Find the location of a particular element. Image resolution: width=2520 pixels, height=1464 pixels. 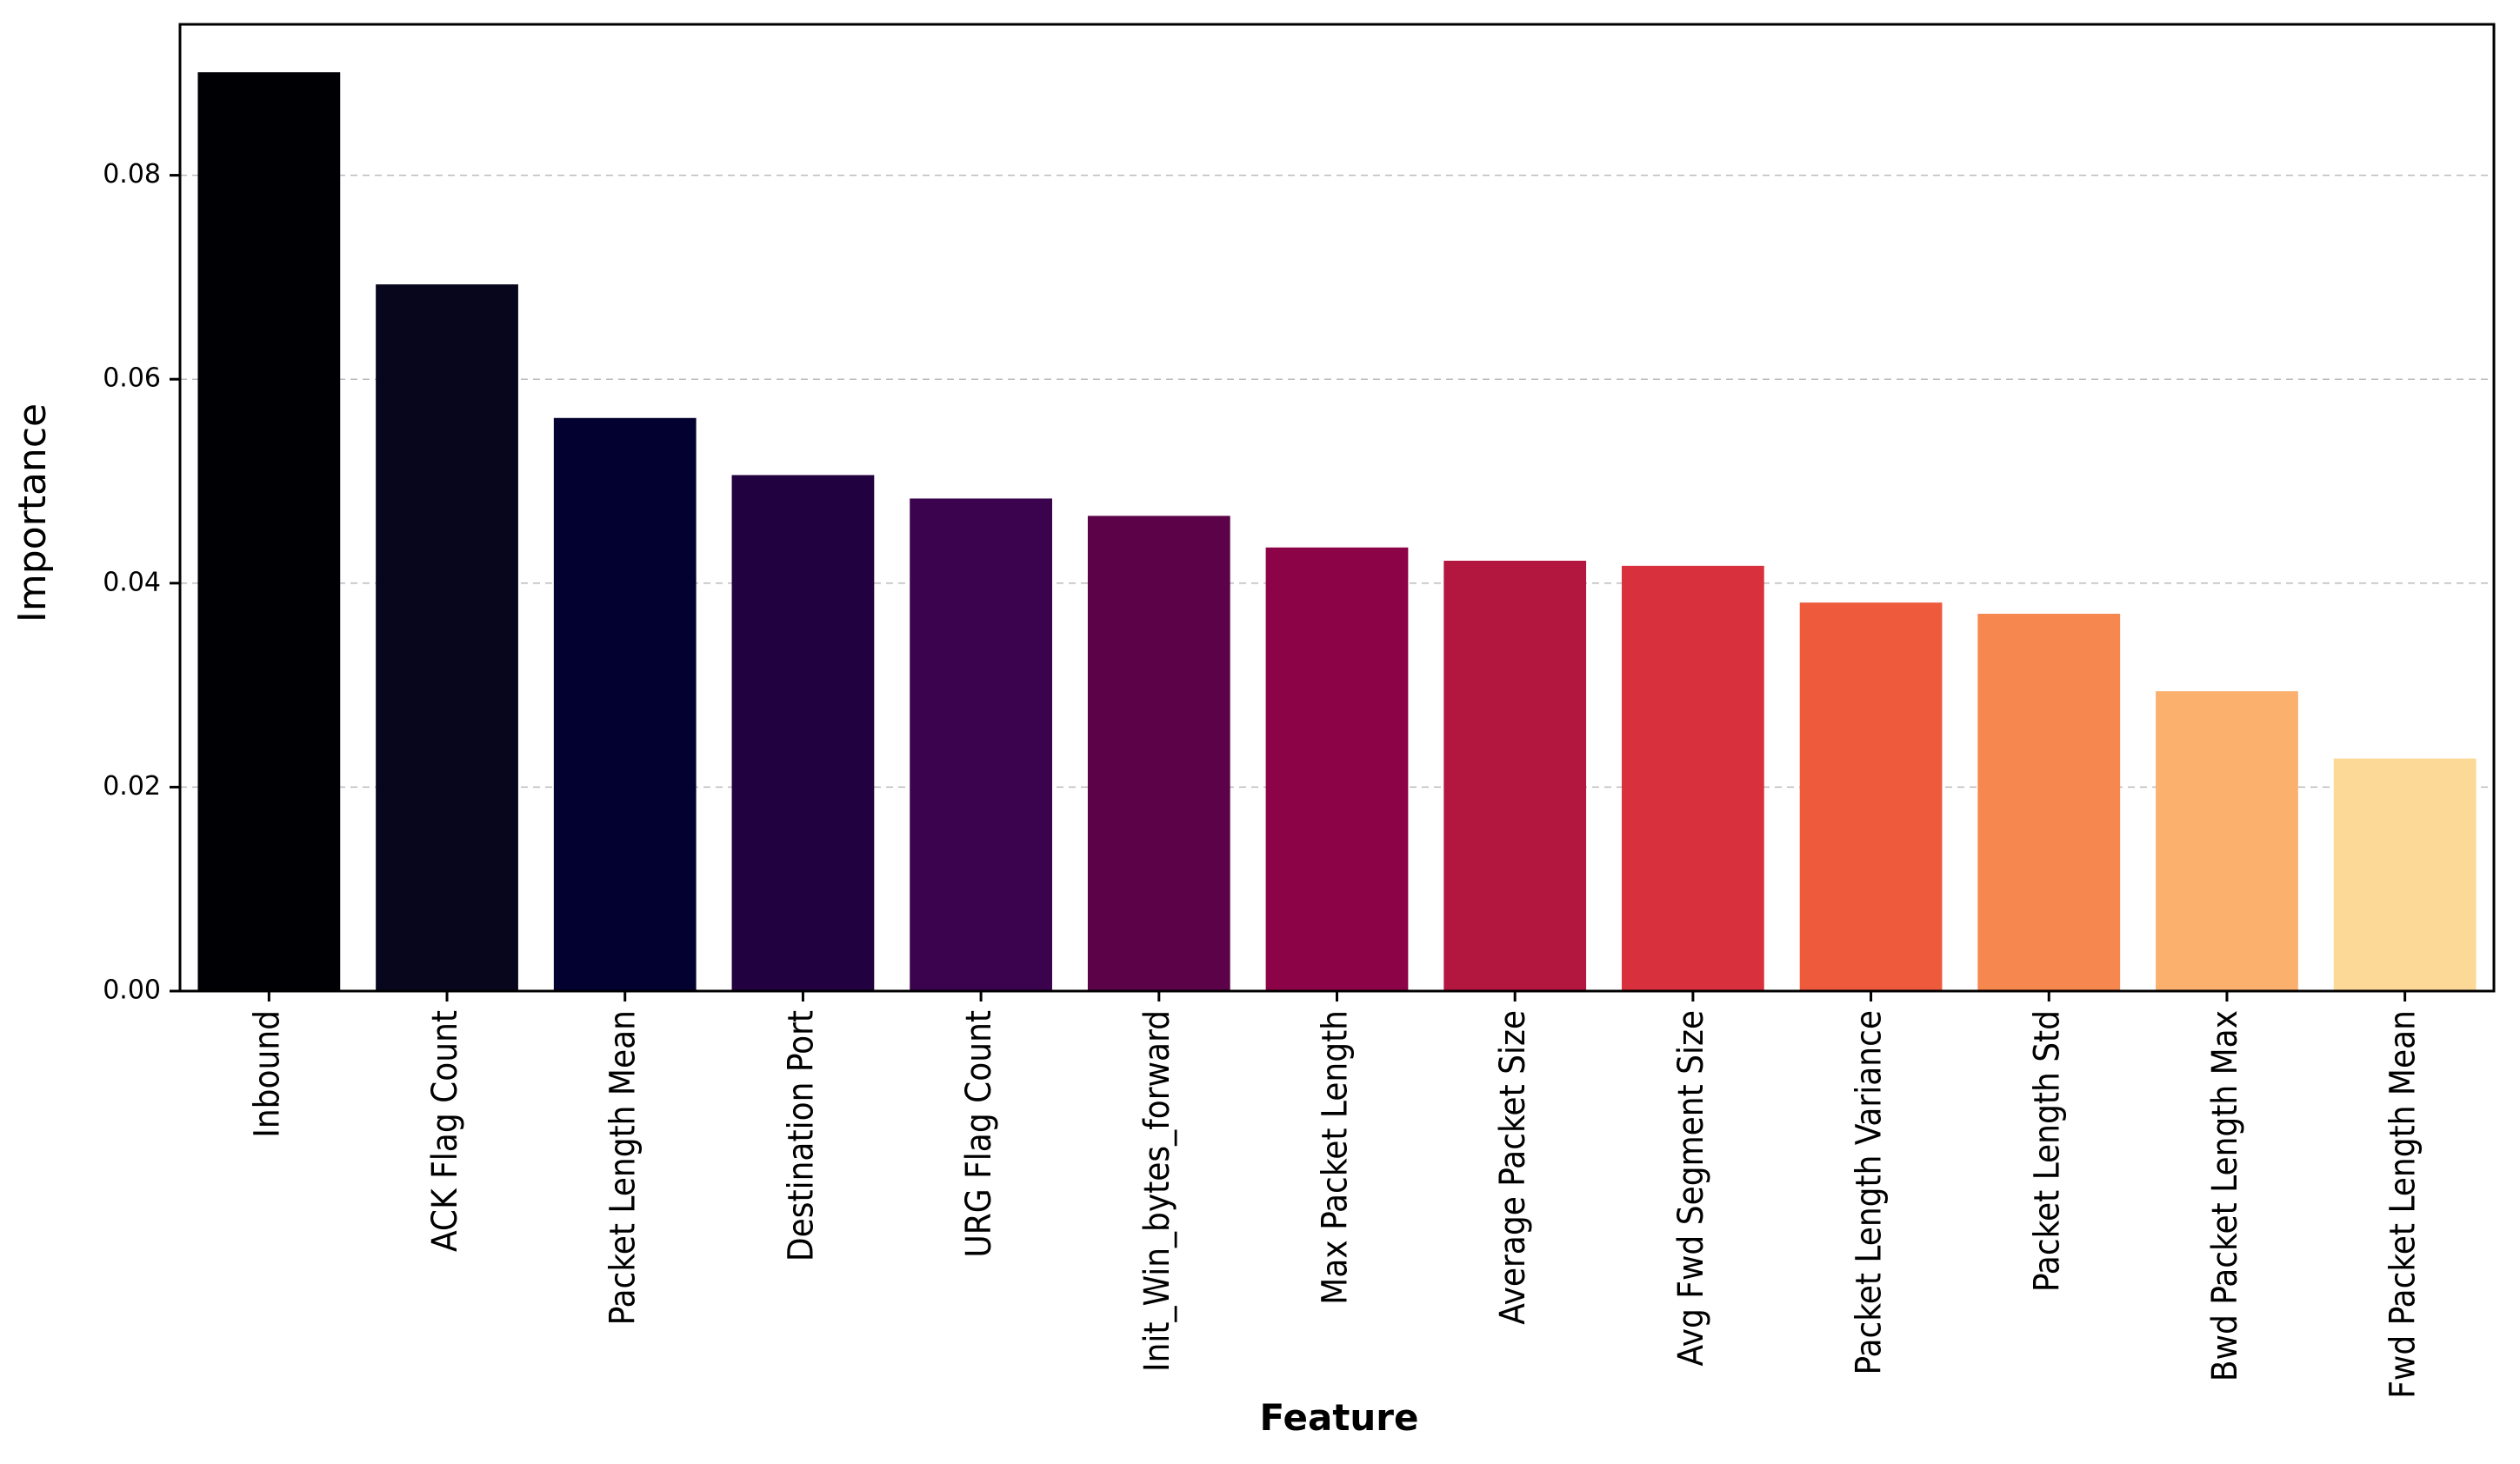

x-tick-label: Fwd Packet Length Mean is located at coordinates (2403, 1205).